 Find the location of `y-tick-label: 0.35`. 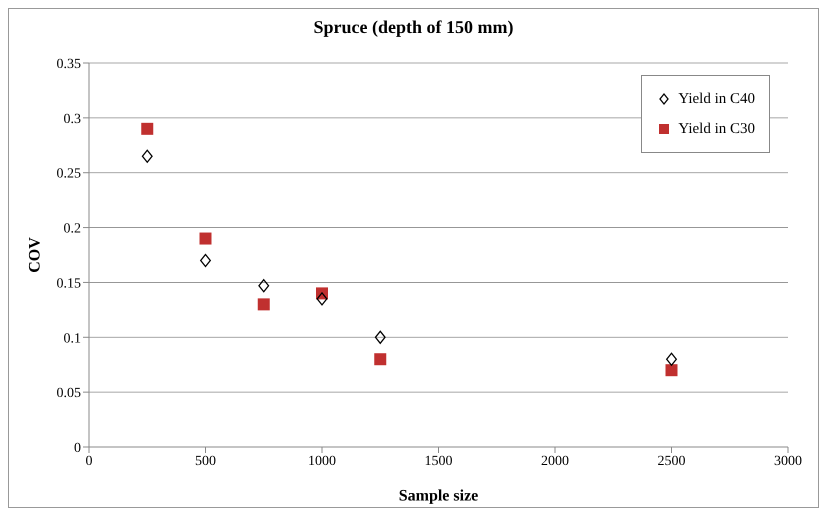

y-tick-label: 0.35 is located at coordinates (68, 64).